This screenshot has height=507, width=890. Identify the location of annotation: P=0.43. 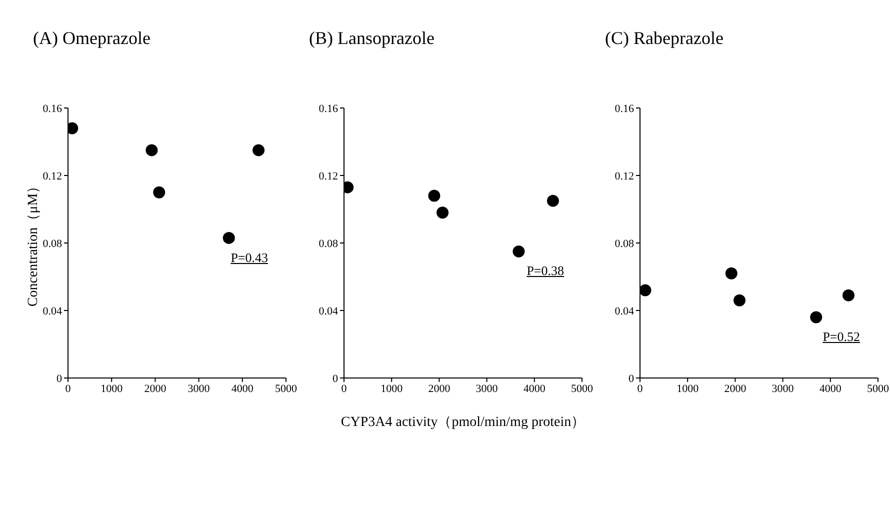
(249, 258).